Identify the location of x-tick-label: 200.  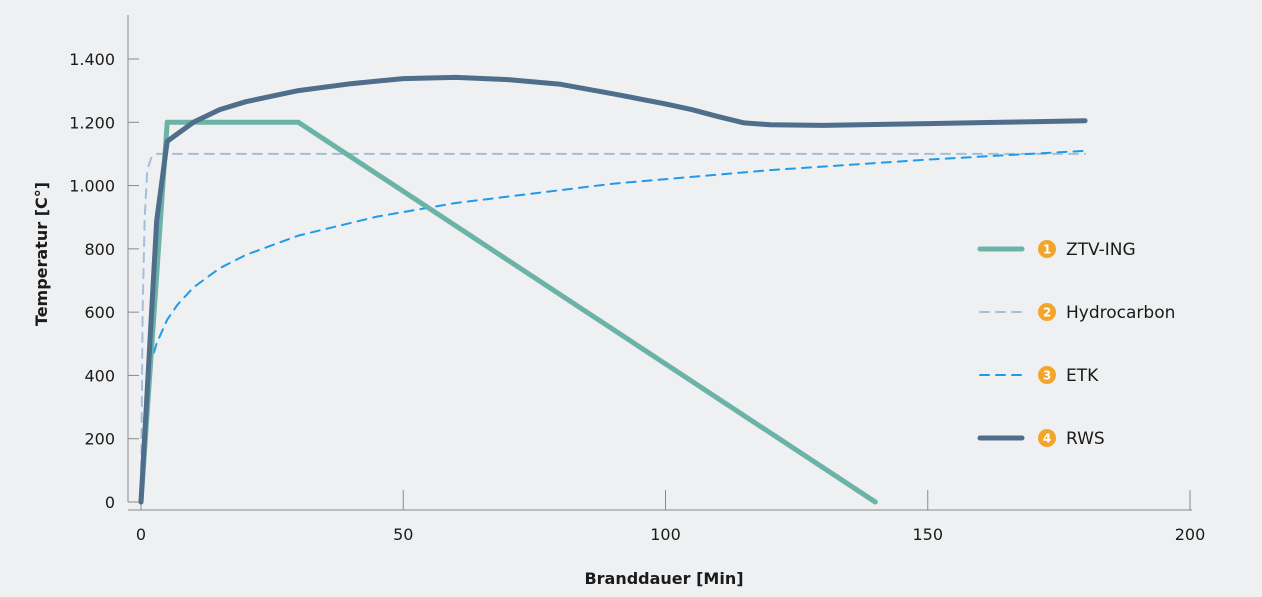
(1190, 534).